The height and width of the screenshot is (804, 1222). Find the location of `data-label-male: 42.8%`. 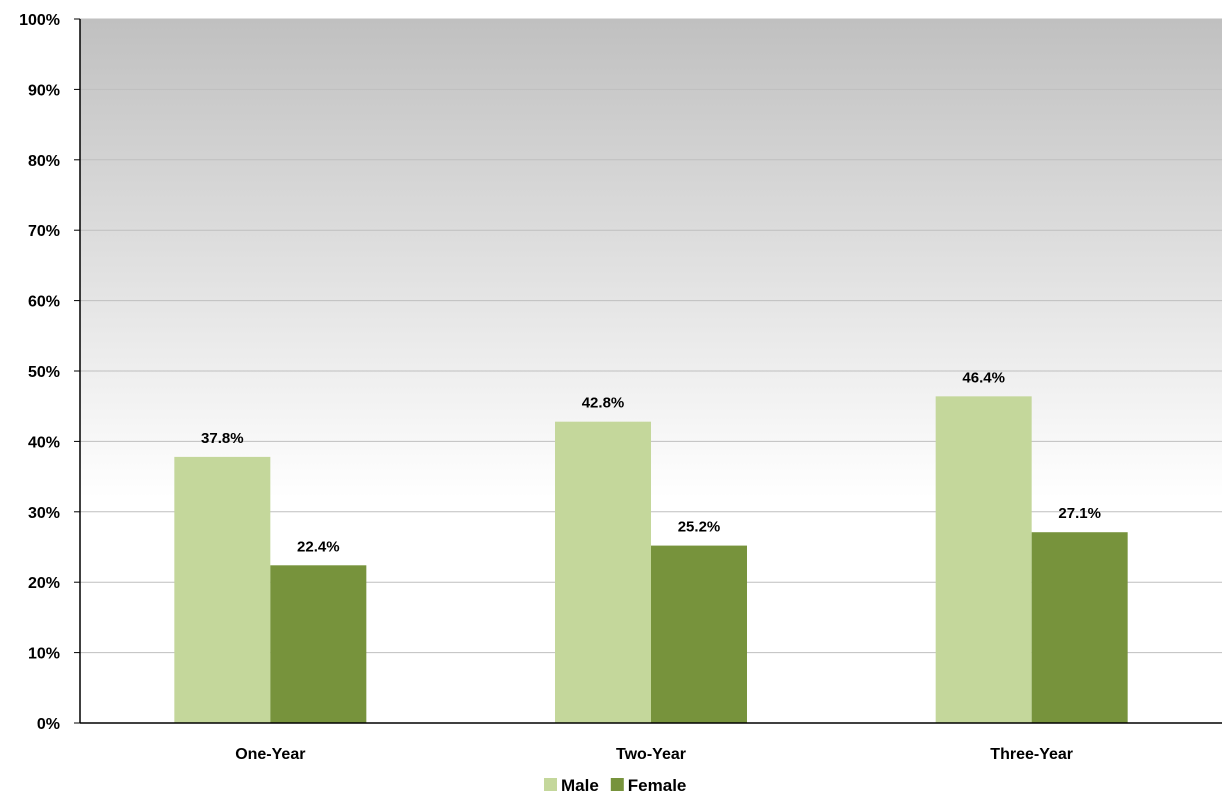

data-label-male: 42.8% is located at coordinates (603, 403).